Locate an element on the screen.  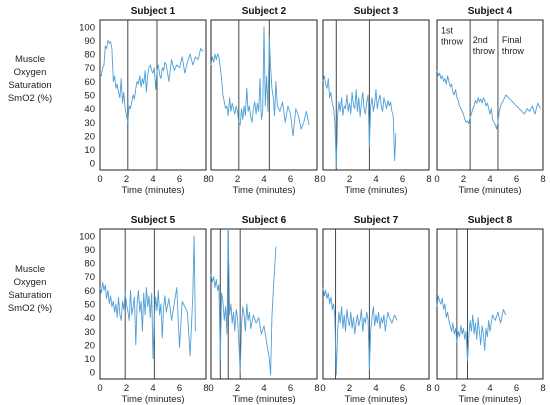
y-tick-label: 90 is located at coordinates (89, 41).